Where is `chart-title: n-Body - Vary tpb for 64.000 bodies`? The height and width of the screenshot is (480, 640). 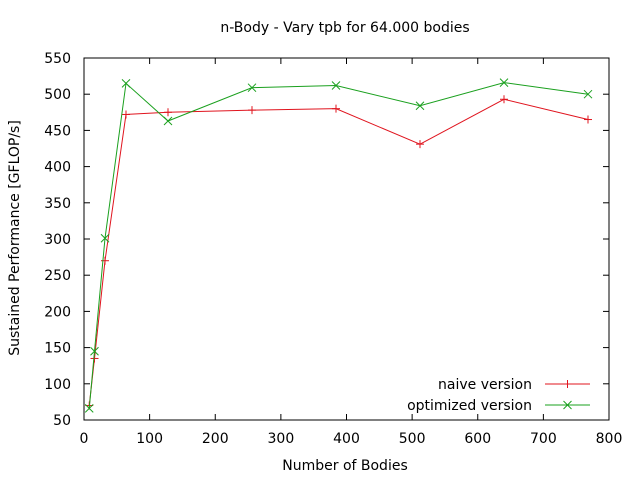 chart-title: n-Body - Vary tpb for 64.000 bodies is located at coordinates (344, 28).